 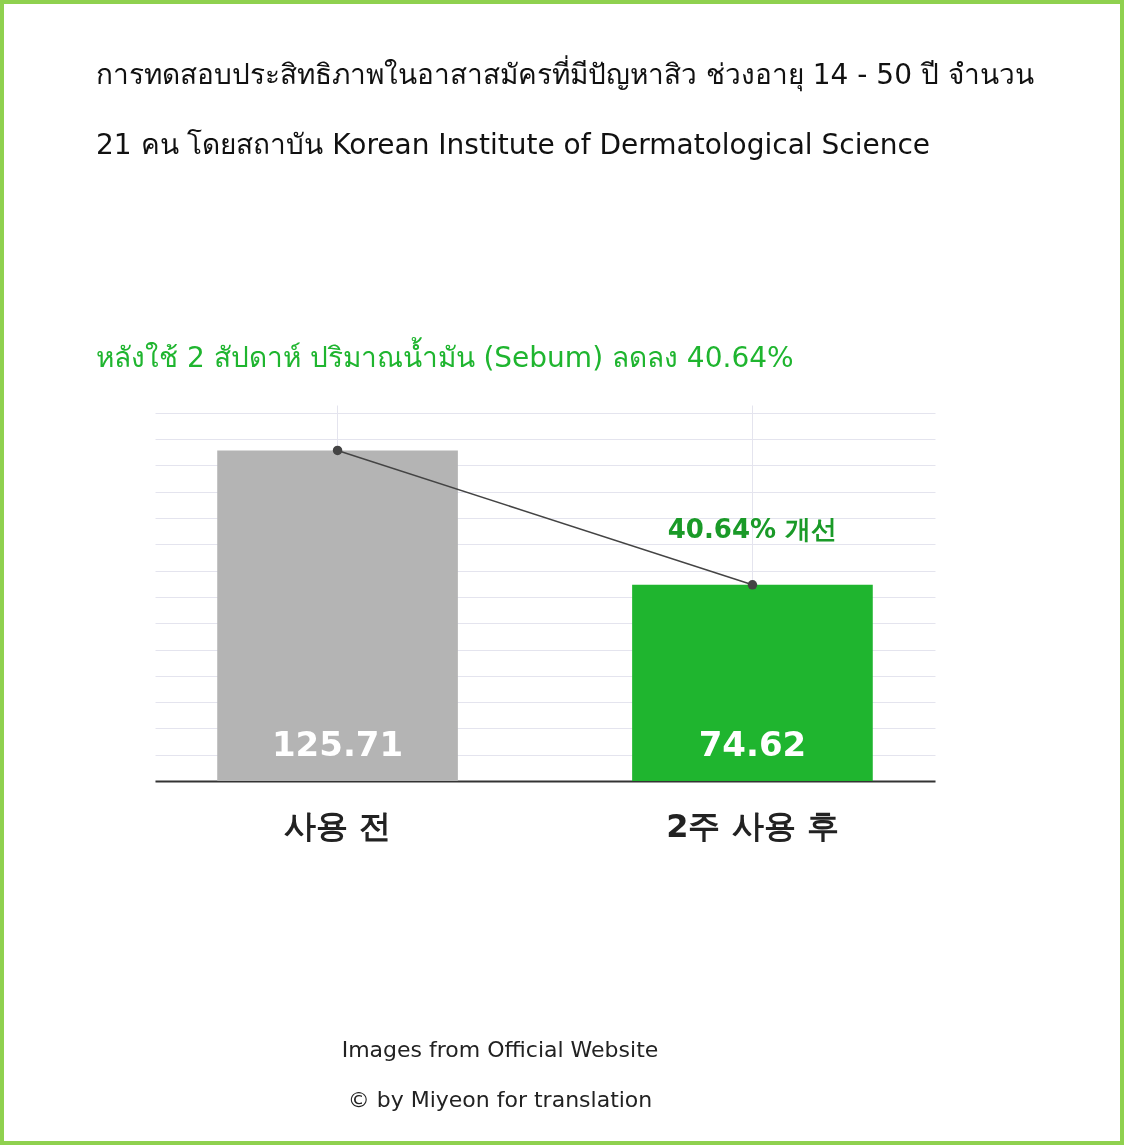 What do you see at coordinates (500, 1050) in the screenshot?
I see `text: Images from Official Website` at bounding box center [500, 1050].